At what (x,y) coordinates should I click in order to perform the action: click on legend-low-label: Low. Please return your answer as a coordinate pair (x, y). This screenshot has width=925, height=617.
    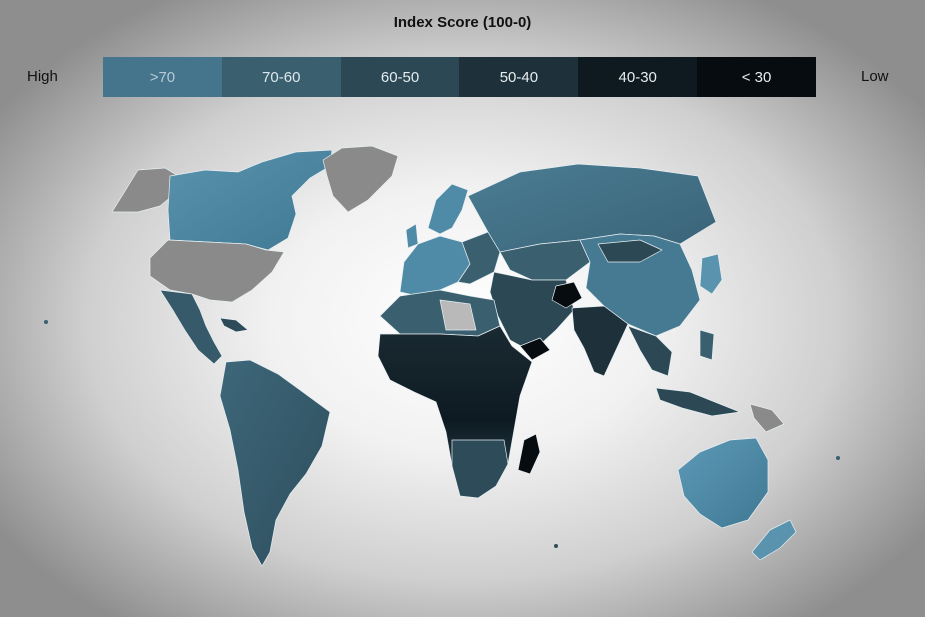
    Looking at the image, I should click on (875, 76).